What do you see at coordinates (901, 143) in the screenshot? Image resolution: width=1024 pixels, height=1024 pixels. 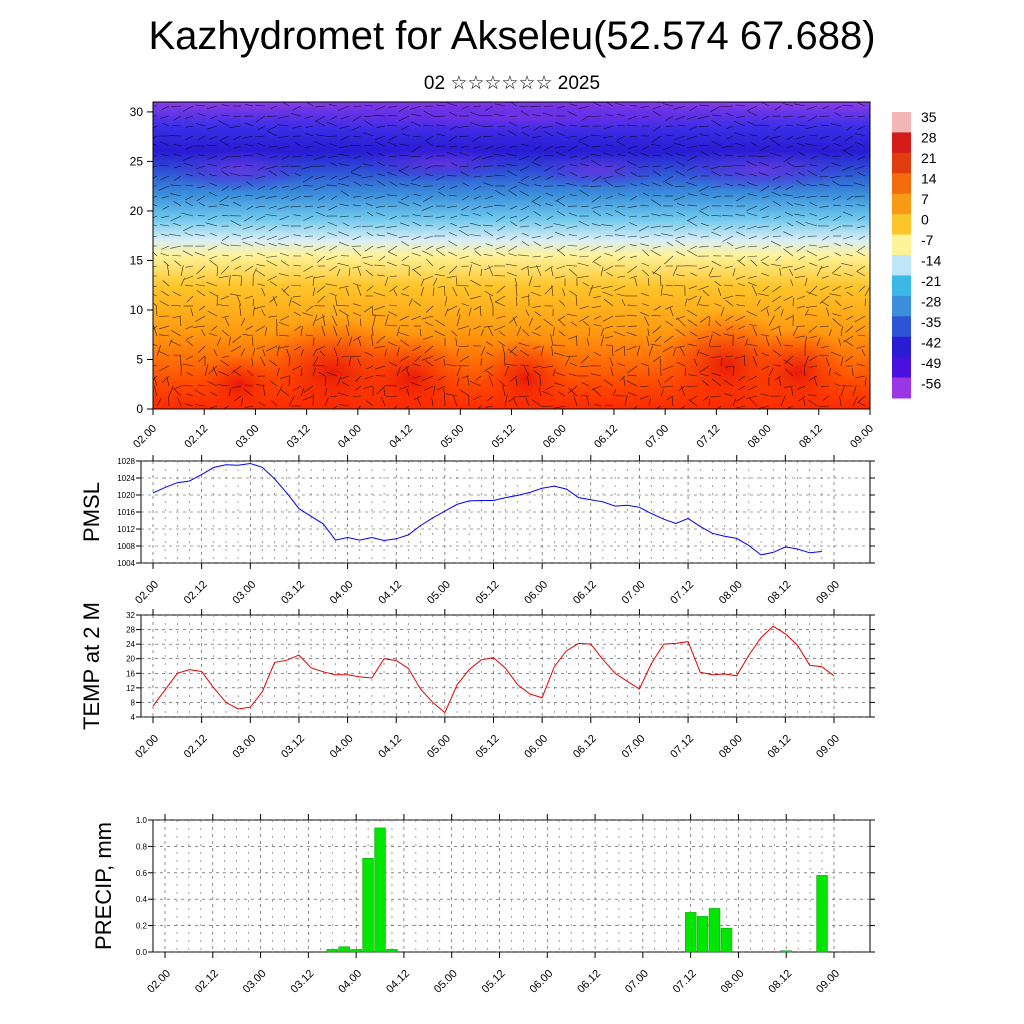 I see `colorbar-swatch` at bounding box center [901, 143].